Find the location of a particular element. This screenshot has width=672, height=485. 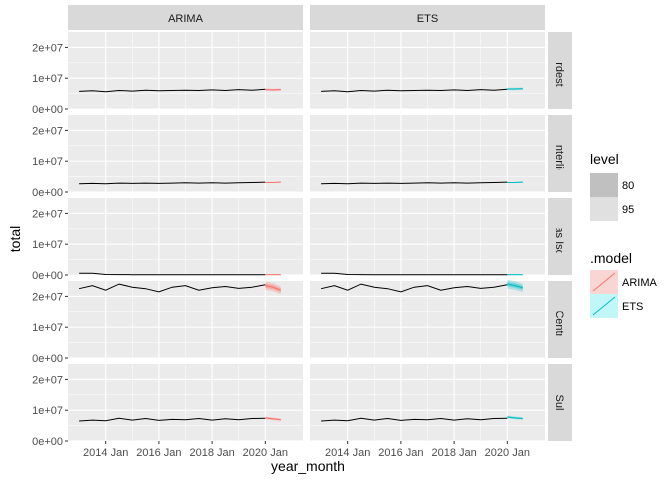

x-tick-label: 2014 Jan is located at coordinates (105, 453).